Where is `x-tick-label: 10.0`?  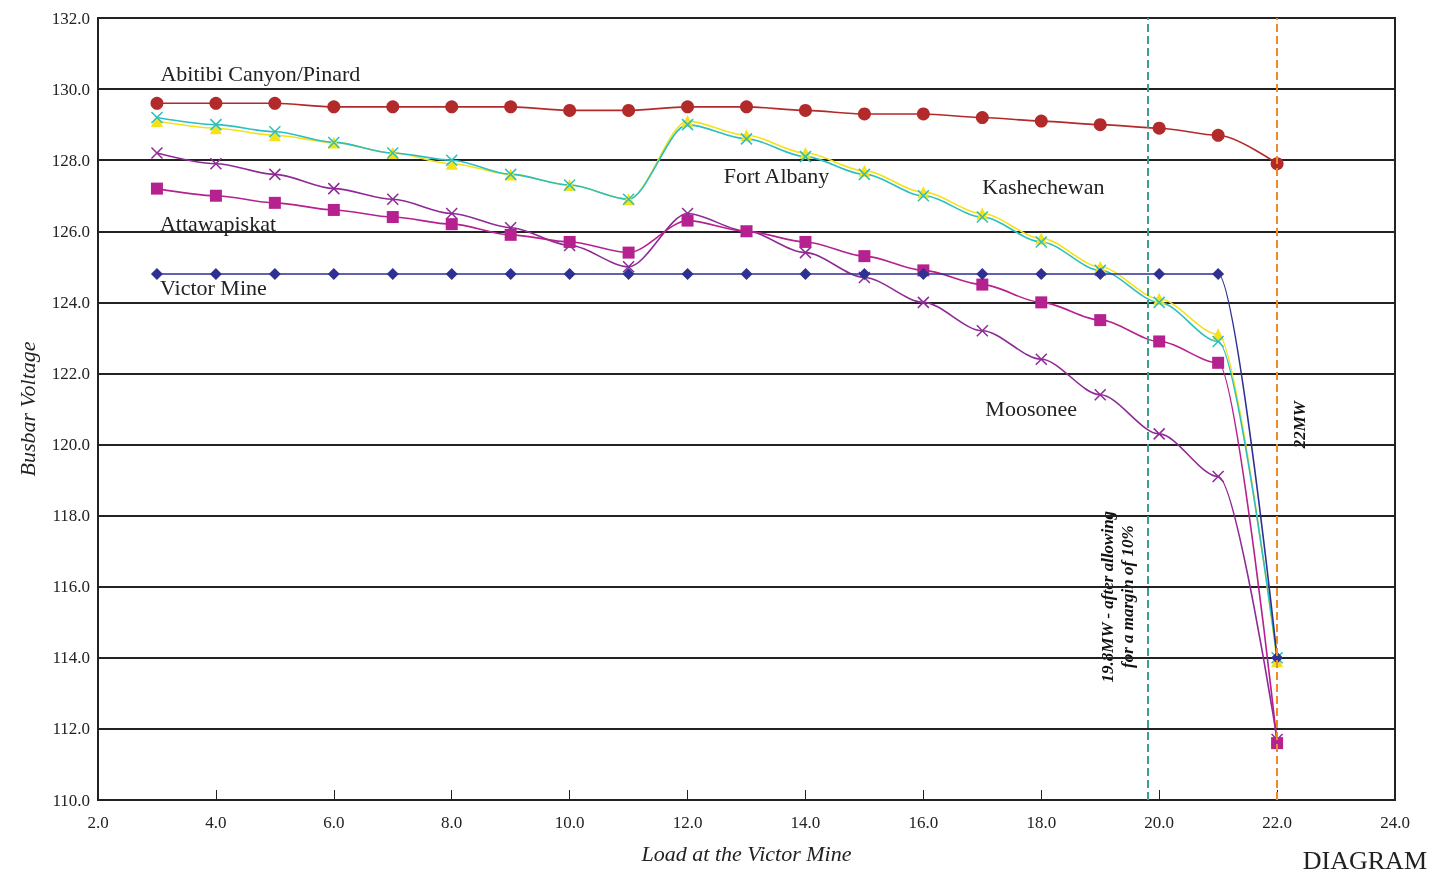
x-tick-label: 10.0 is located at coordinates (569, 822).